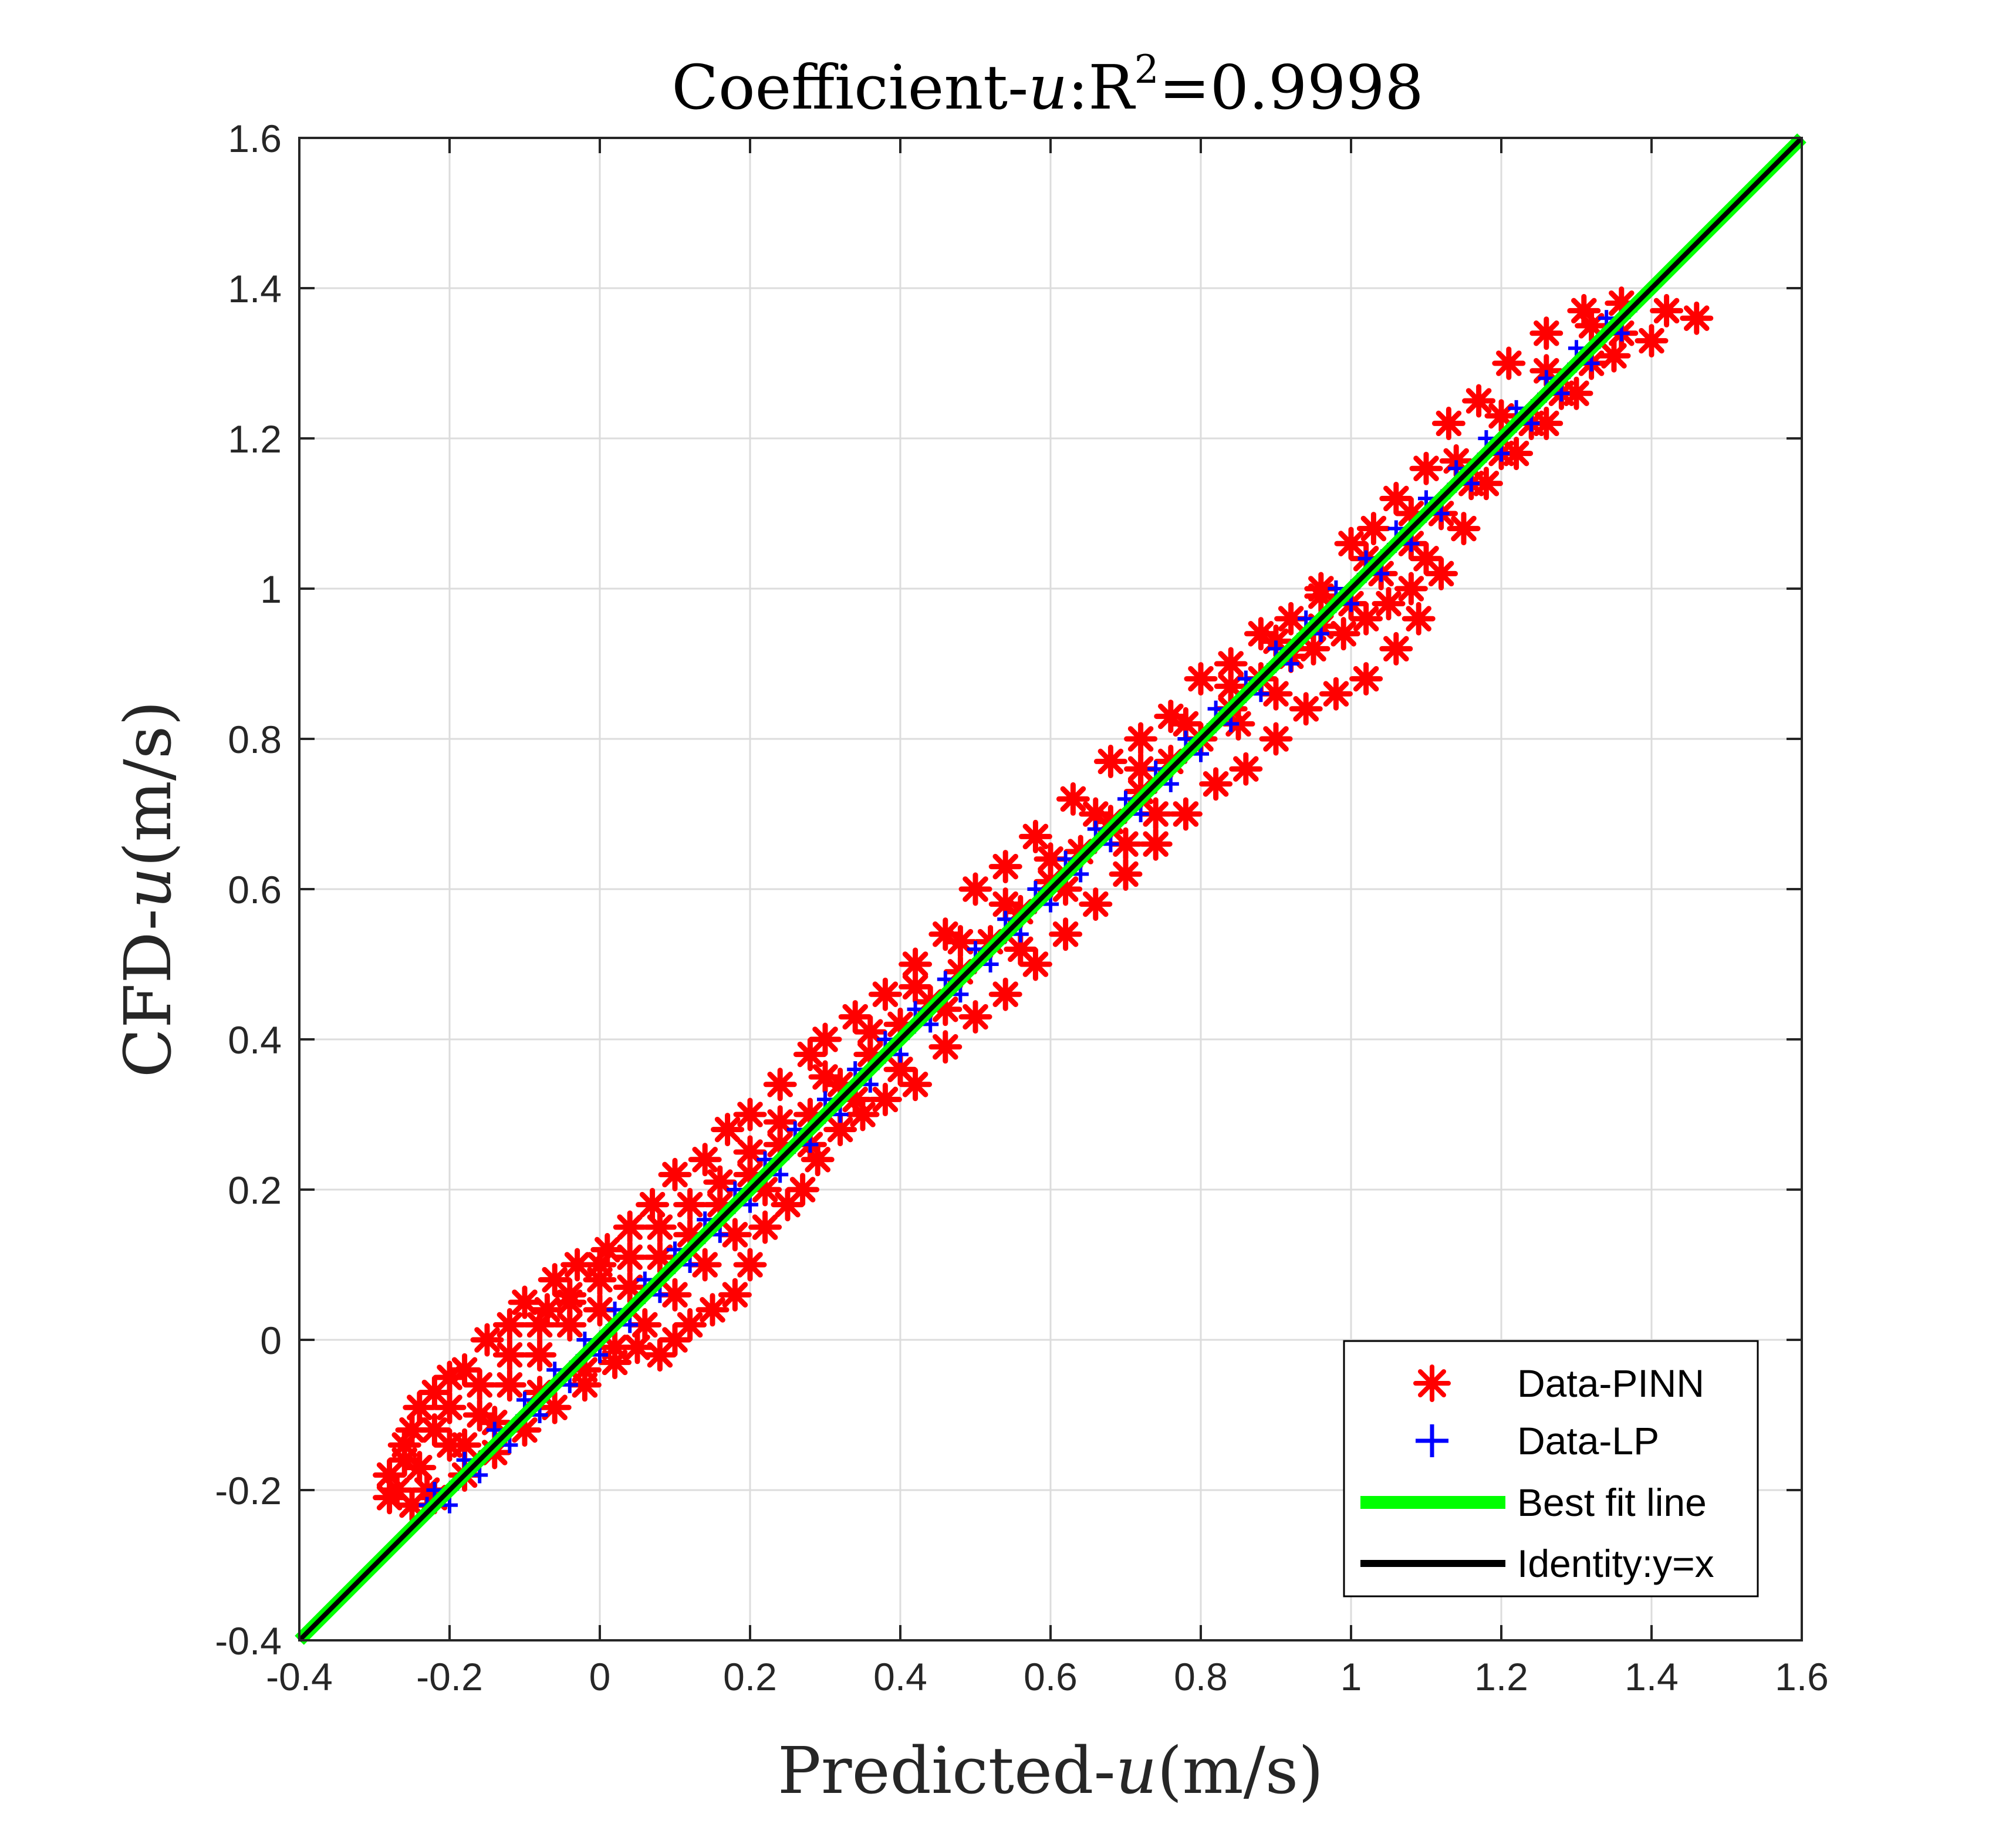 The width and height of the screenshot is (2016, 1834). I want to click on x-tick-label: 0.2, so click(750, 1676).